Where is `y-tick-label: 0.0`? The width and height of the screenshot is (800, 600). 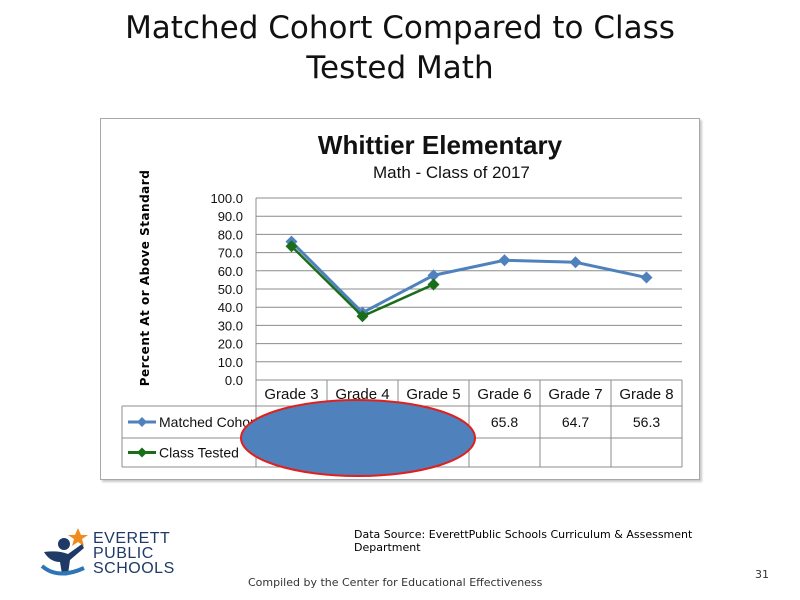 y-tick-label: 0.0 is located at coordinates (234, 380).